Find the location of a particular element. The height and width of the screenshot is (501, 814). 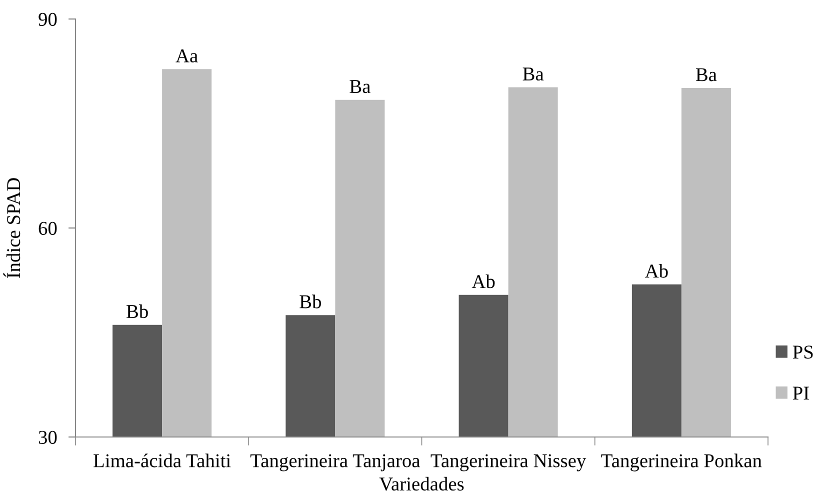

y-tick-label: 60 is located at coordinates (47, 228).